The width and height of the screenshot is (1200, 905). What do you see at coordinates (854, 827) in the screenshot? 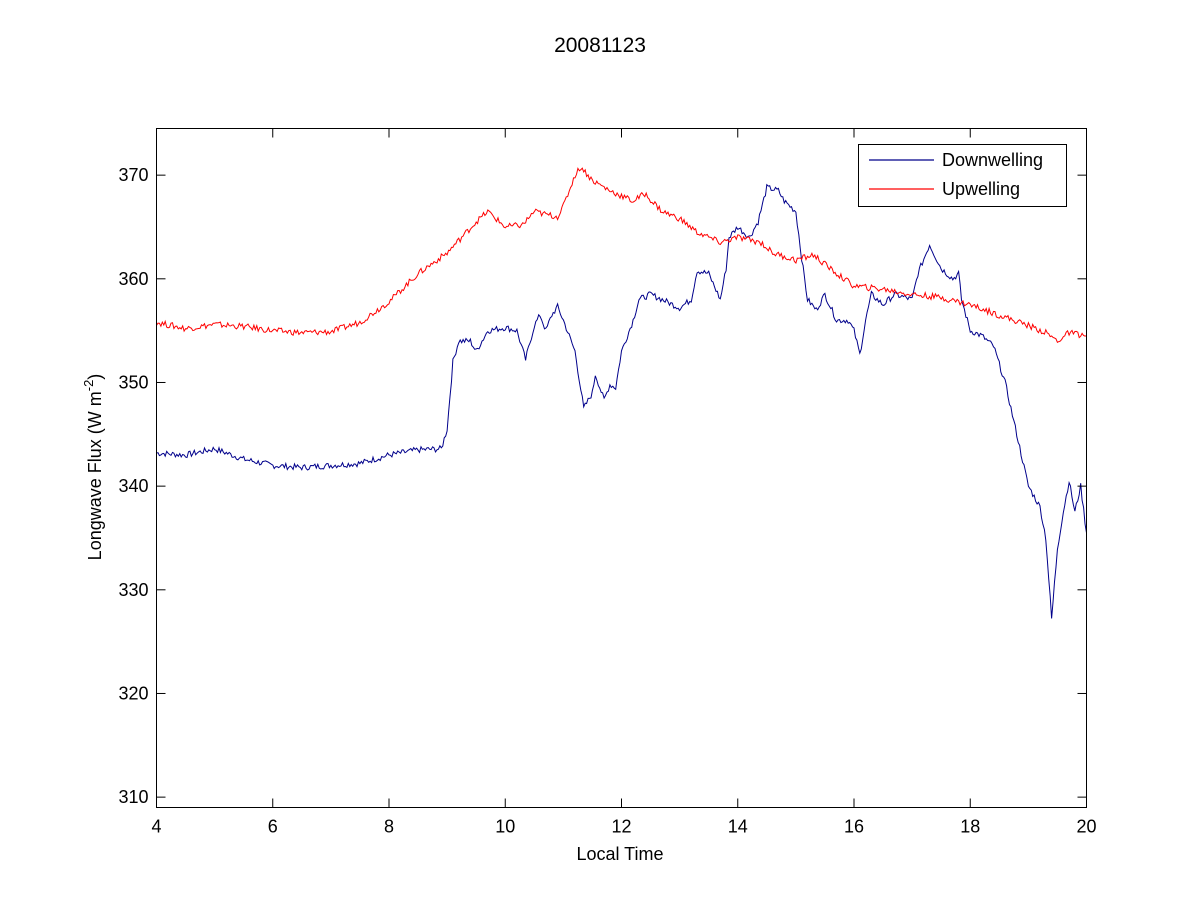
I see `x-tick-label: 16` at bounding box center [854, 827].